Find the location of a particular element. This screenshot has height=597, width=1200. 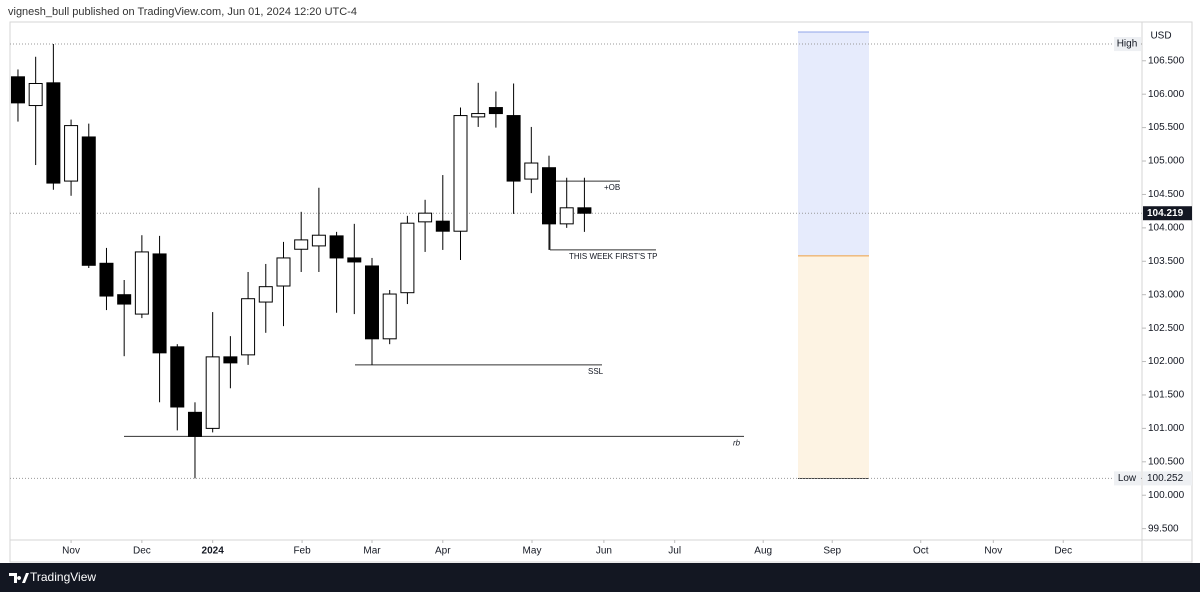

low-price: 100.252 is located at coordinates (1165, 478).